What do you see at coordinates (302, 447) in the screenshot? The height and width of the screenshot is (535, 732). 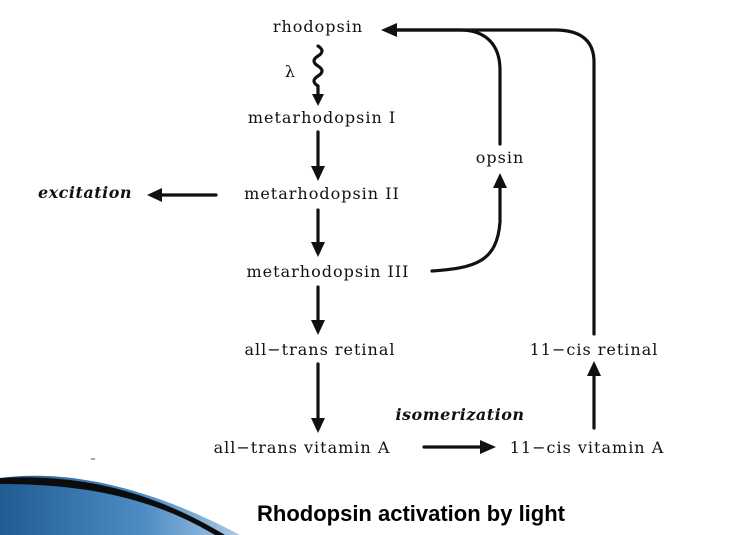 I see `node-all-trans-vitamin-a: all−trans vitamin A` at bounding box center [302, 447].